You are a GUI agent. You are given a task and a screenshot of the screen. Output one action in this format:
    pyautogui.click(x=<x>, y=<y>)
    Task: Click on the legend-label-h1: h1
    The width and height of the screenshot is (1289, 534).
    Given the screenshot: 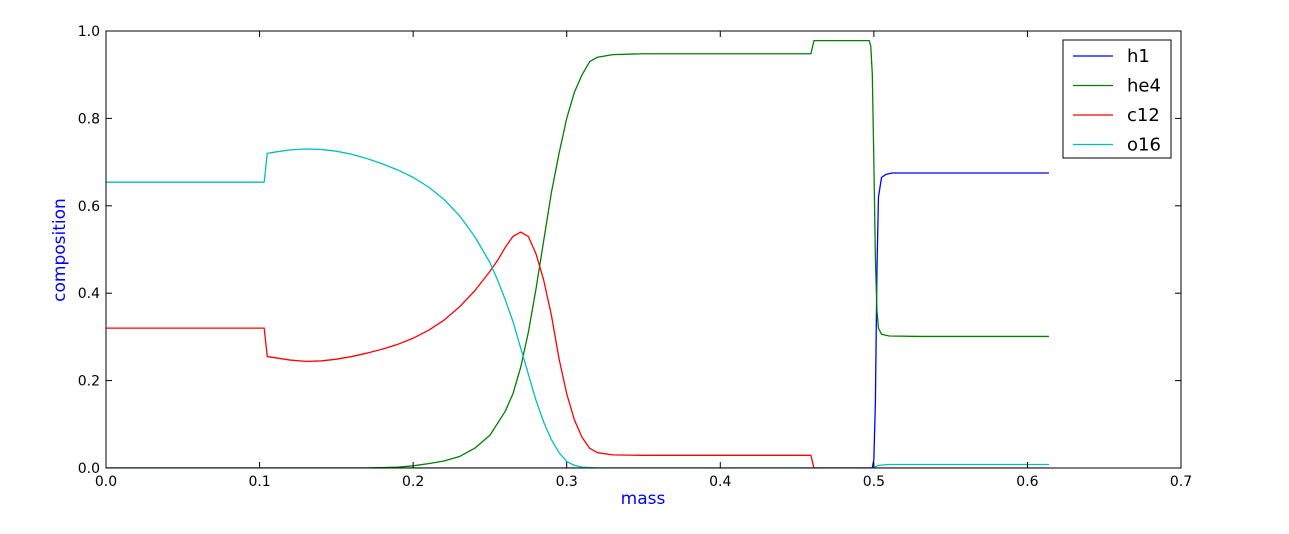 What is the action you would take?
    pyautogui.click(x=1138, y=56)
    